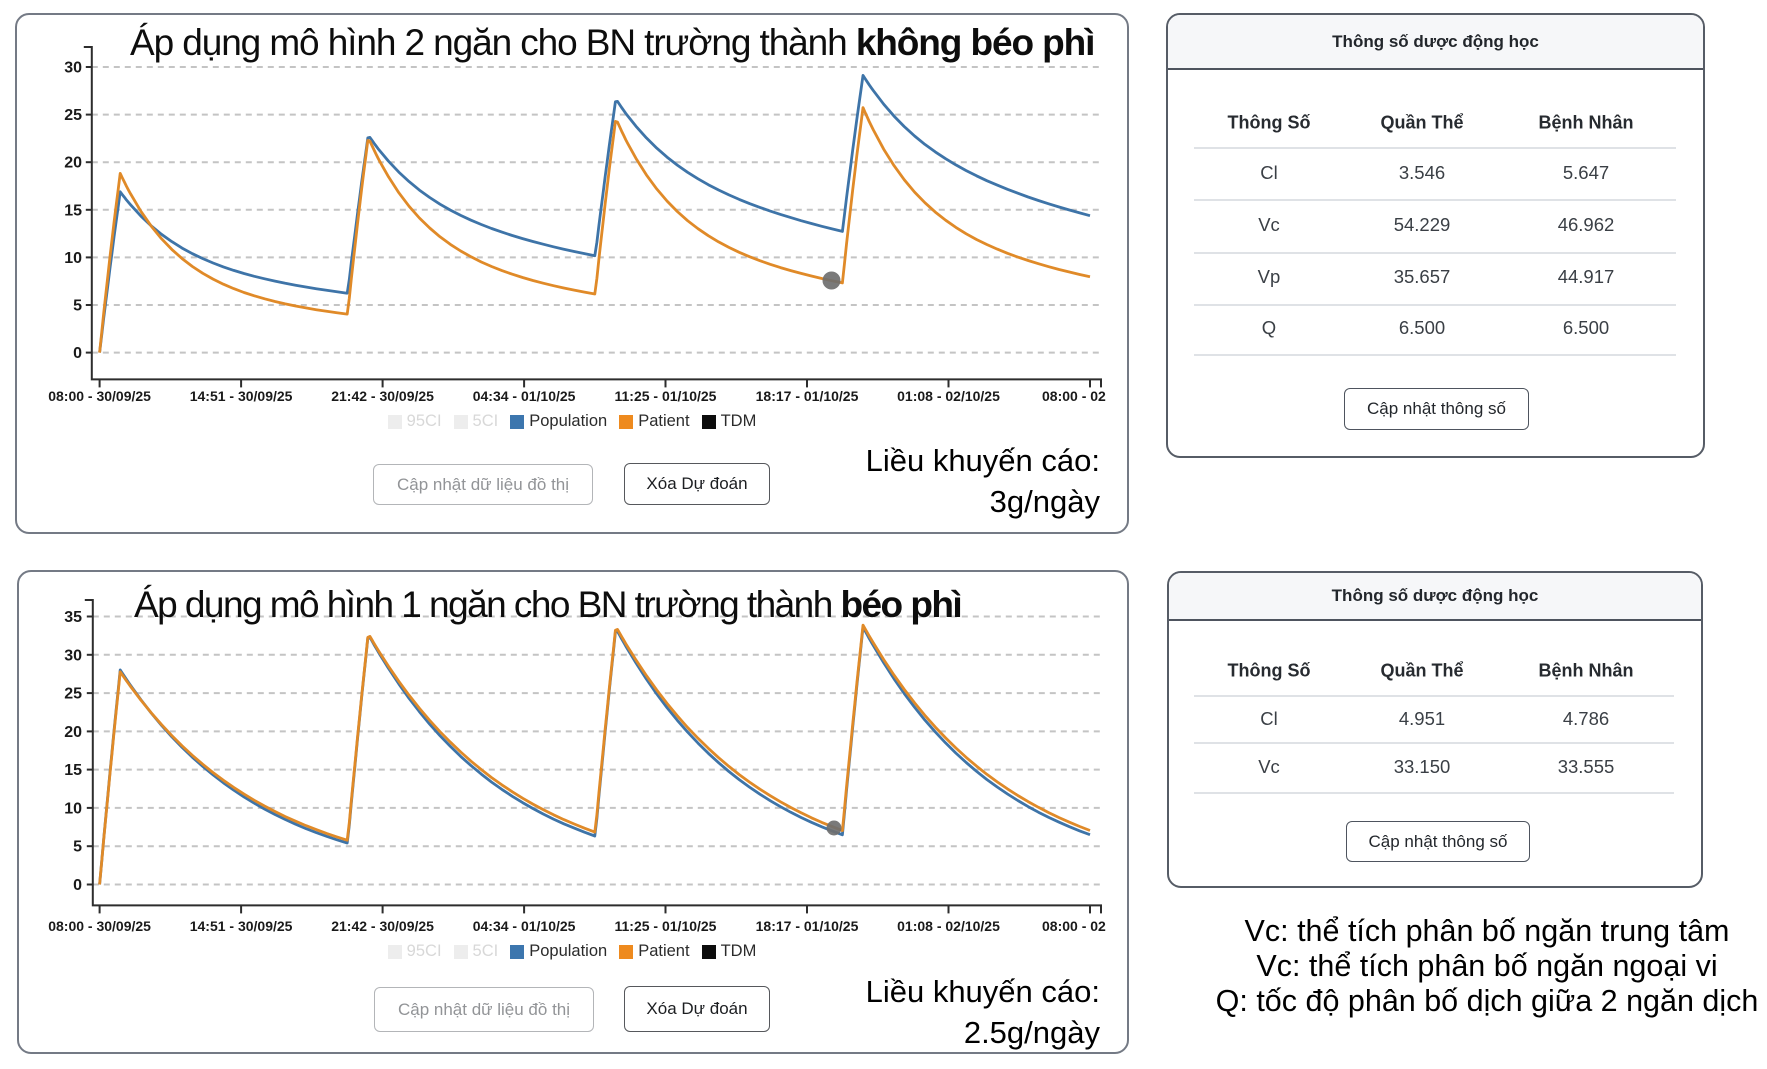 The height and width of the screenshot is (1069, 1767). I want to click on svg-text: 35, so click(73, 617).